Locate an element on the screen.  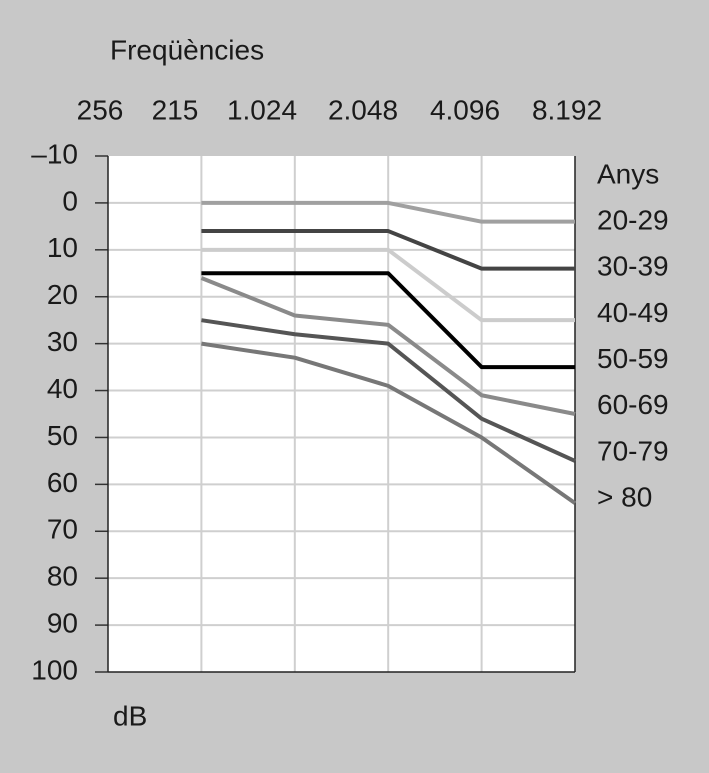
y-tick-label: 80 is located at coordinates (62, 576).